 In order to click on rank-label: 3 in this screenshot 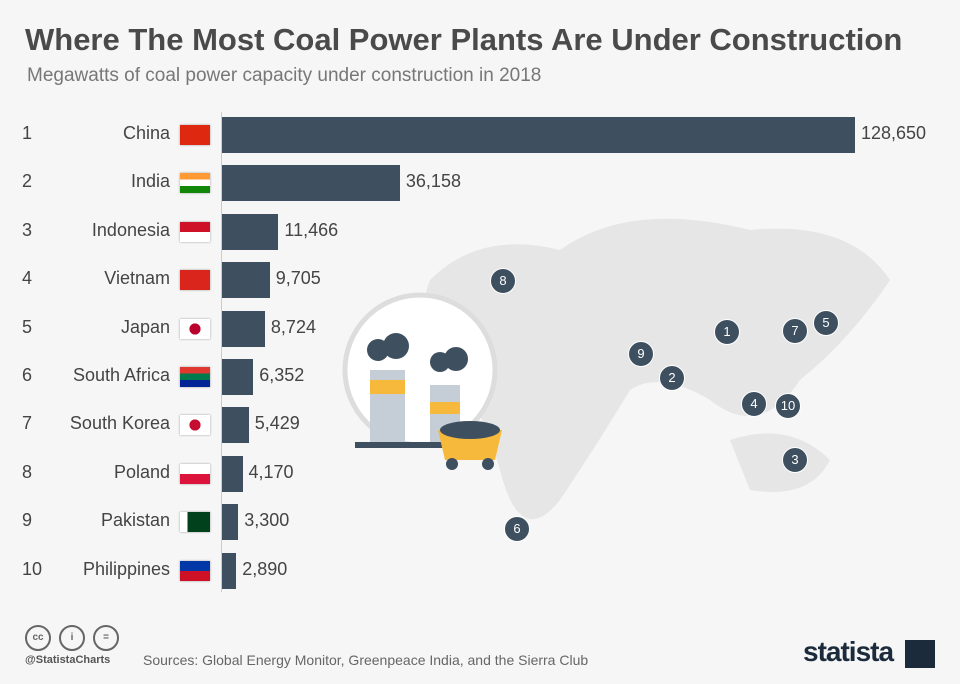, I will do `click(27, 229)`.